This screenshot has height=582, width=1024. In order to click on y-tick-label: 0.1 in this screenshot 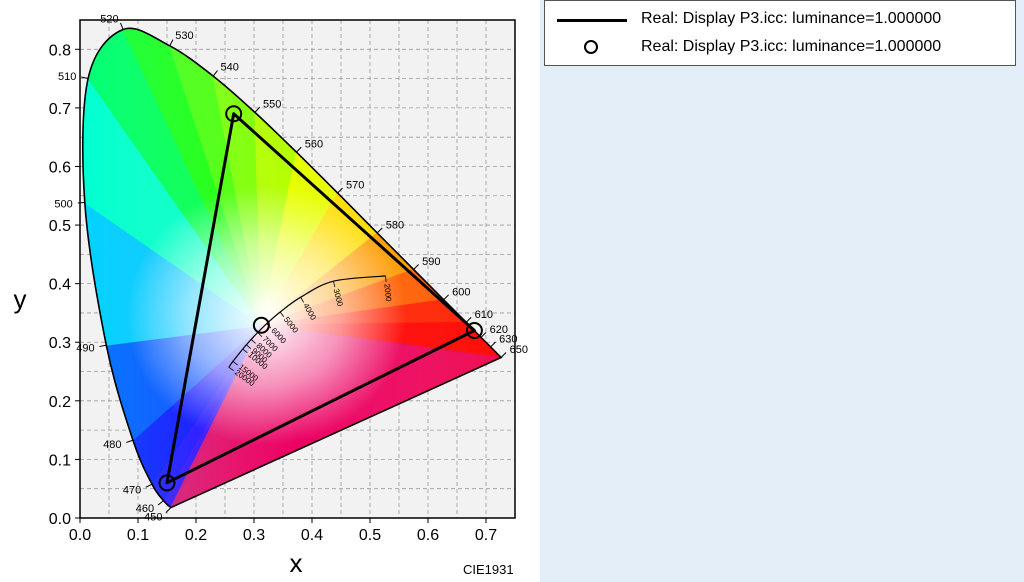, I will do `click(60, 460)`.